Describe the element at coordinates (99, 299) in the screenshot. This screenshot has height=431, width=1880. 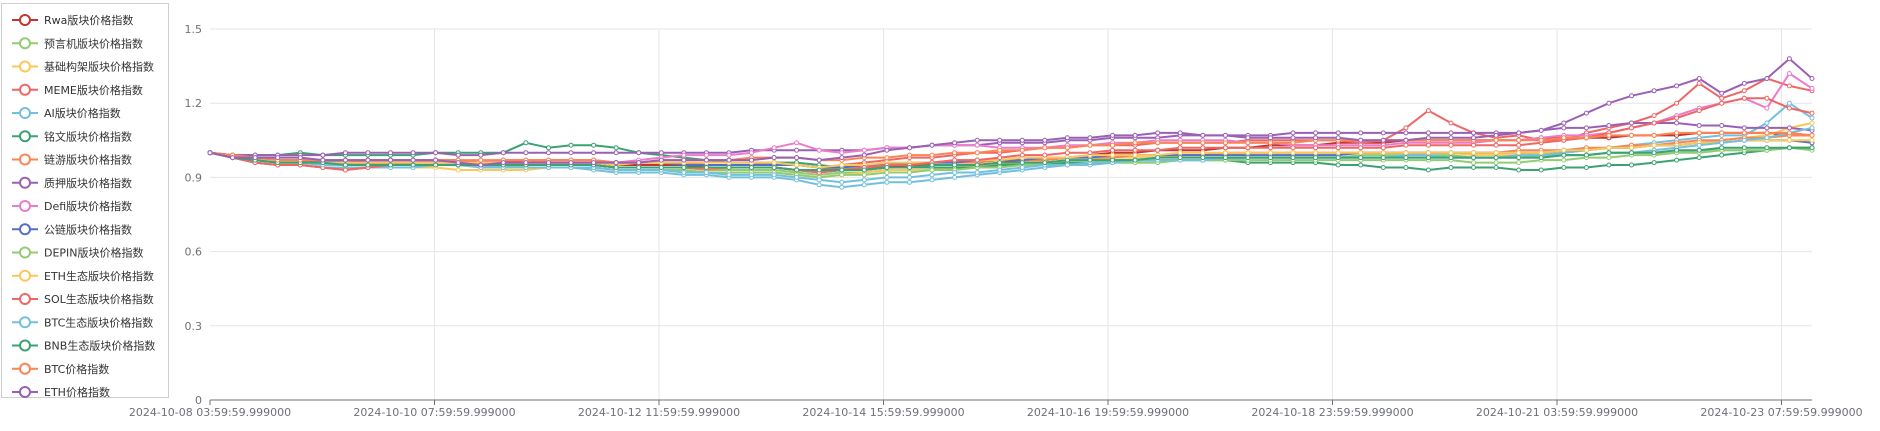
I see `legend-label: SOL生态版块价格指数` at that location.